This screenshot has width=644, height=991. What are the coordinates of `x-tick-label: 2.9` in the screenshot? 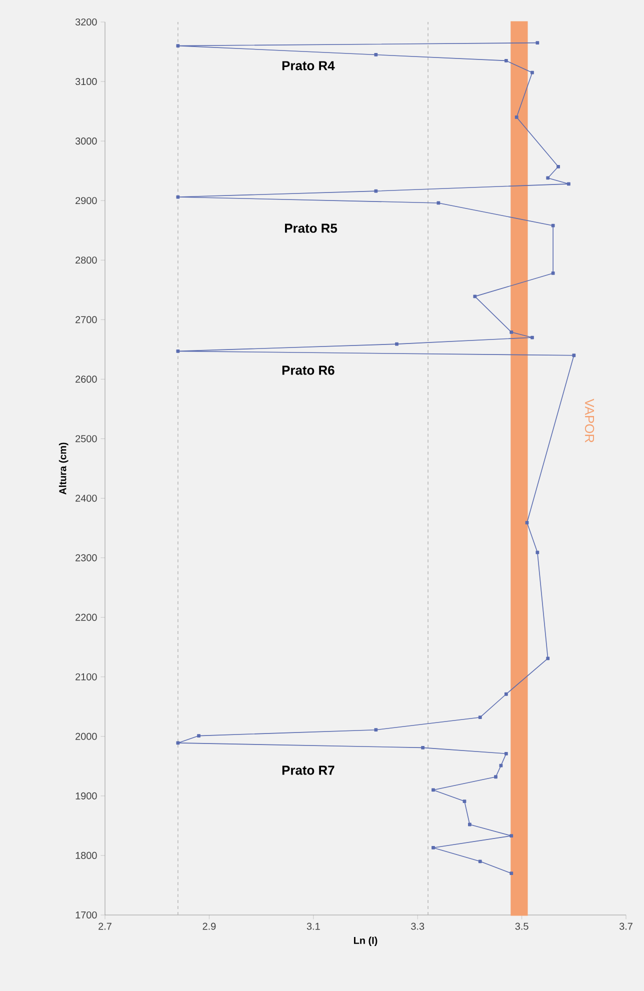 It's located at (209, 926).